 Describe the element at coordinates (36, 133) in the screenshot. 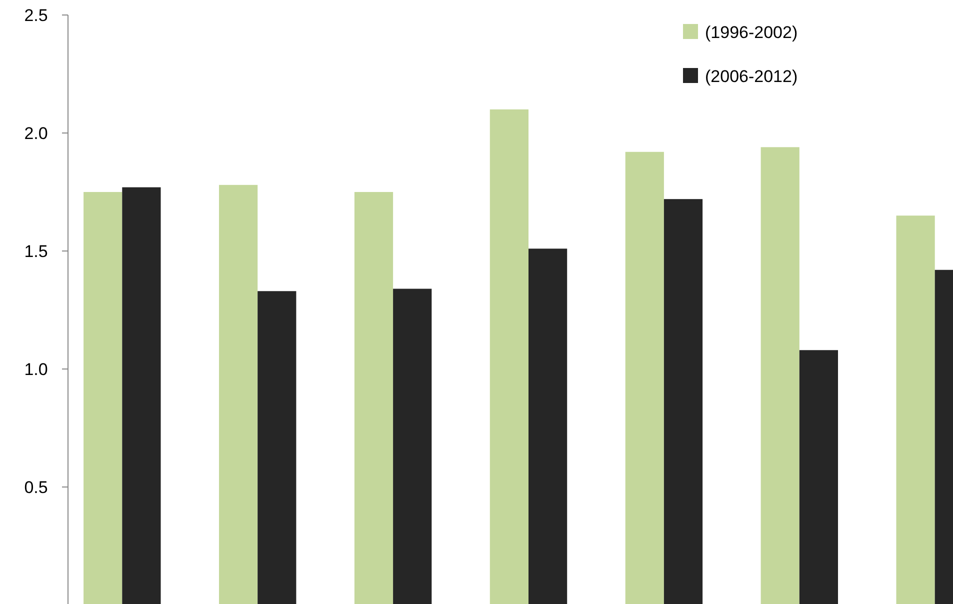

I see `y-tick-label: 2.0` at that location.